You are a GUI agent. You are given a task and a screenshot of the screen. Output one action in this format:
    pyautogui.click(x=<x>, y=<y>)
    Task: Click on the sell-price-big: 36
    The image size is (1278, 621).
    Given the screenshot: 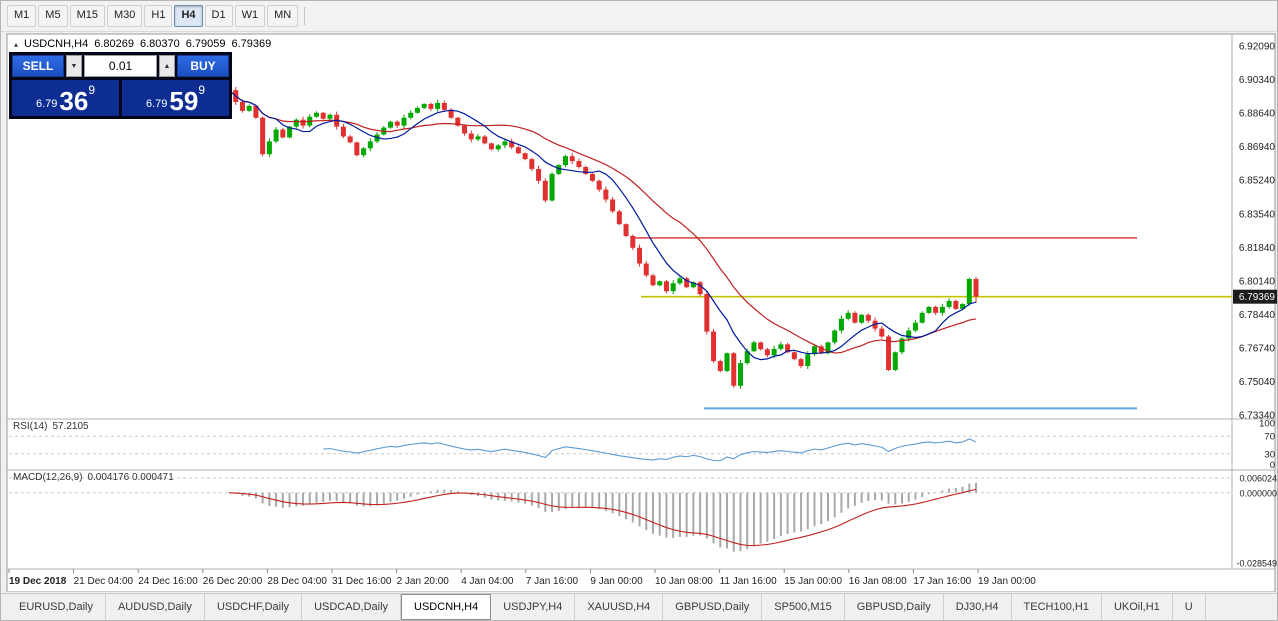 What is the action you would take?
    pyautogui.click(x=74, y=101)
    